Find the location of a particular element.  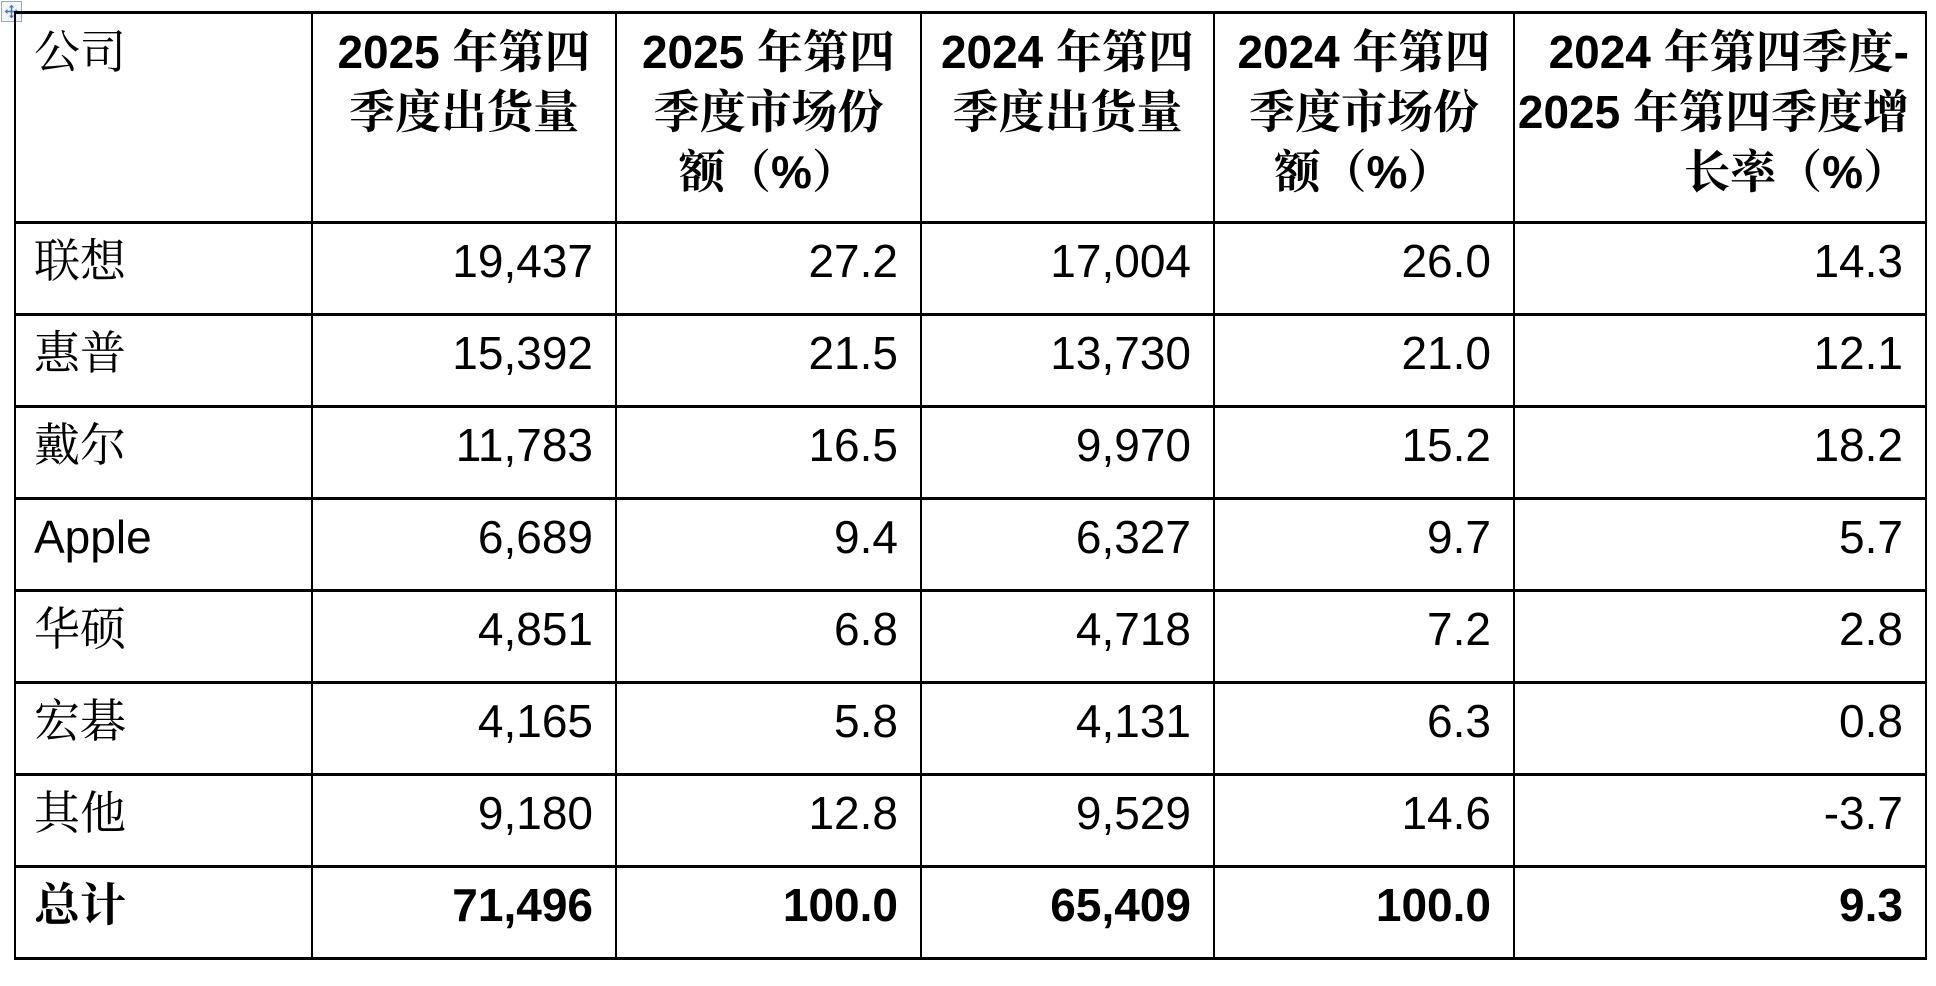

cell-q4-2024-units: 6,327 is located at coordinates (1067, 544).